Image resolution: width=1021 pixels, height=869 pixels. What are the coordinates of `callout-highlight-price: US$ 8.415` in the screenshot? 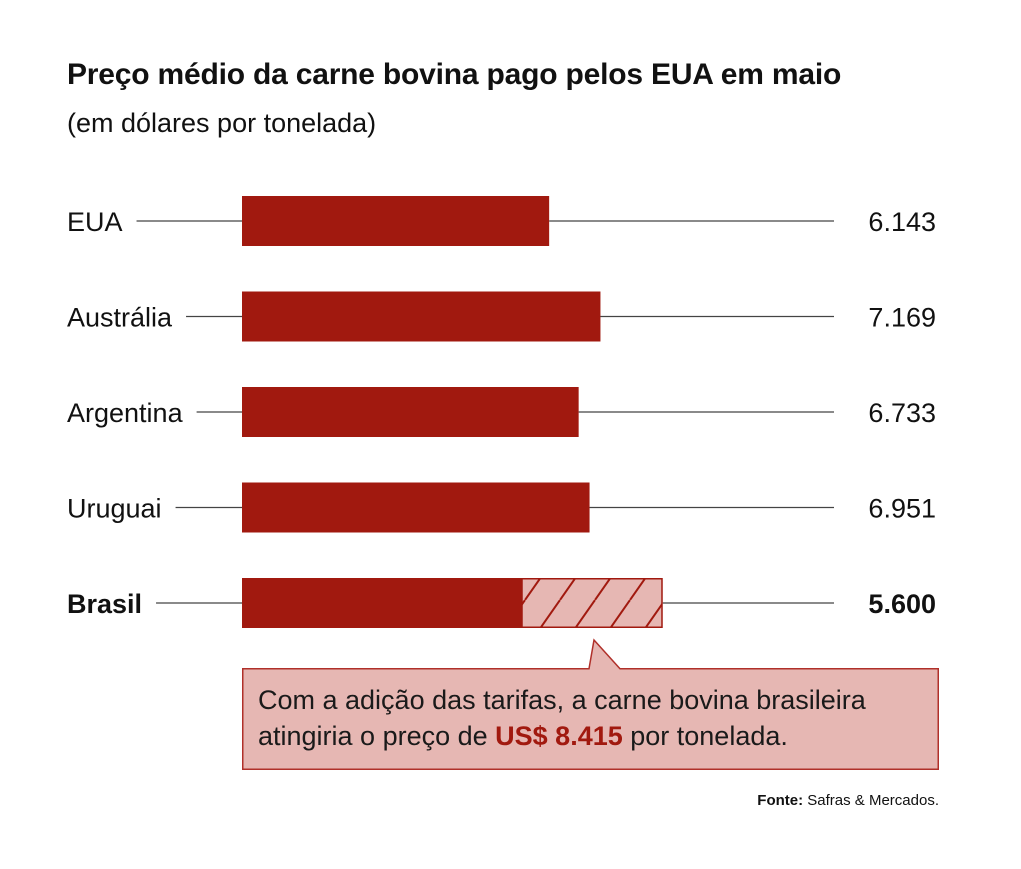 It's located at (559, 736).